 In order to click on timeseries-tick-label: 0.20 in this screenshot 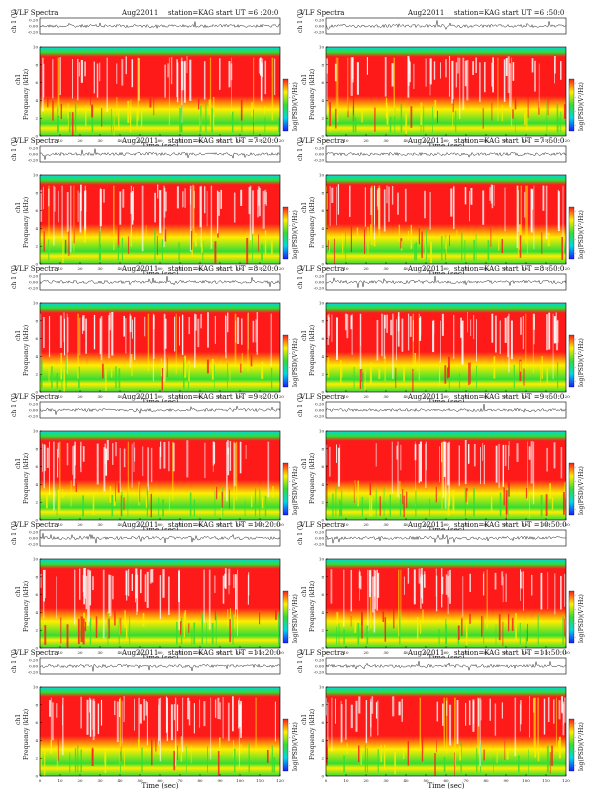, I will do `click(33, 532)`.